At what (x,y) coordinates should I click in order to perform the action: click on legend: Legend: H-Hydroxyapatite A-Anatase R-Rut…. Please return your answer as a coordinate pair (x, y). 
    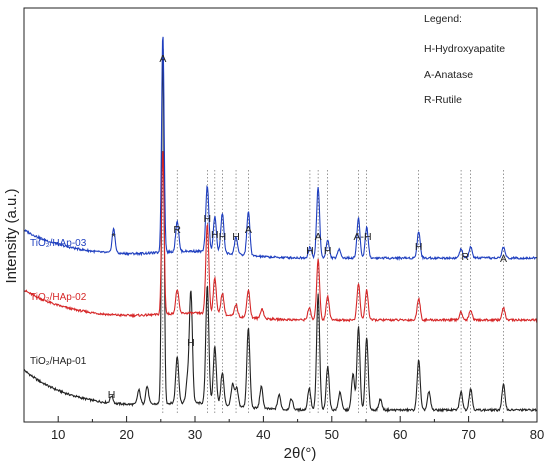
    Looking at the image, I should click on (464, 59).